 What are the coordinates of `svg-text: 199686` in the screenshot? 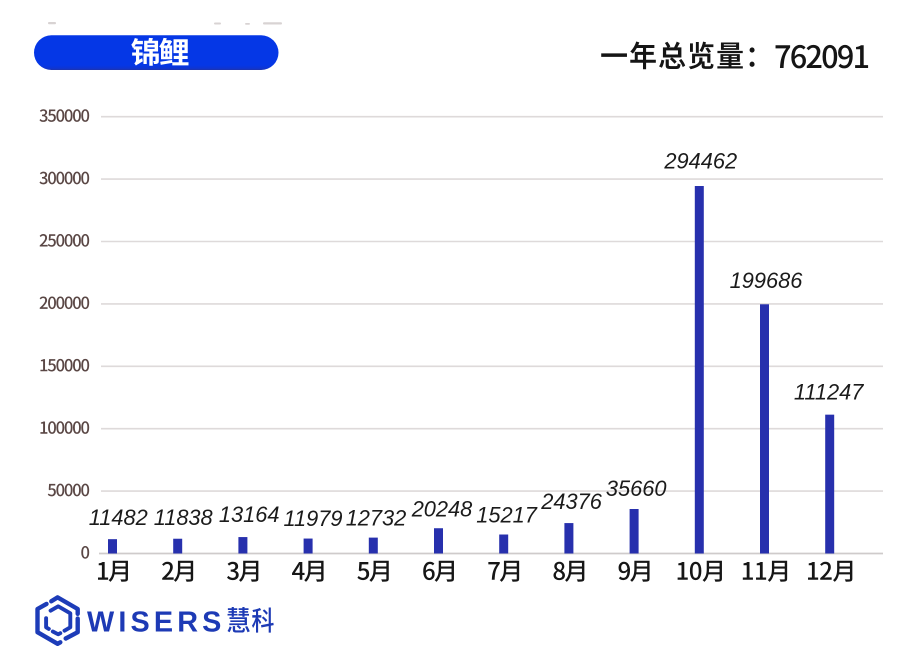 It's located at (767, 280).